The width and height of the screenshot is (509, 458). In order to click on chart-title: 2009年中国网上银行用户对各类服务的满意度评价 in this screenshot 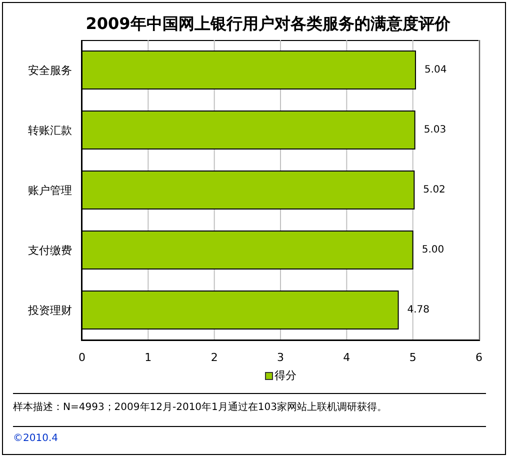, I will do `click(268, 24)`.